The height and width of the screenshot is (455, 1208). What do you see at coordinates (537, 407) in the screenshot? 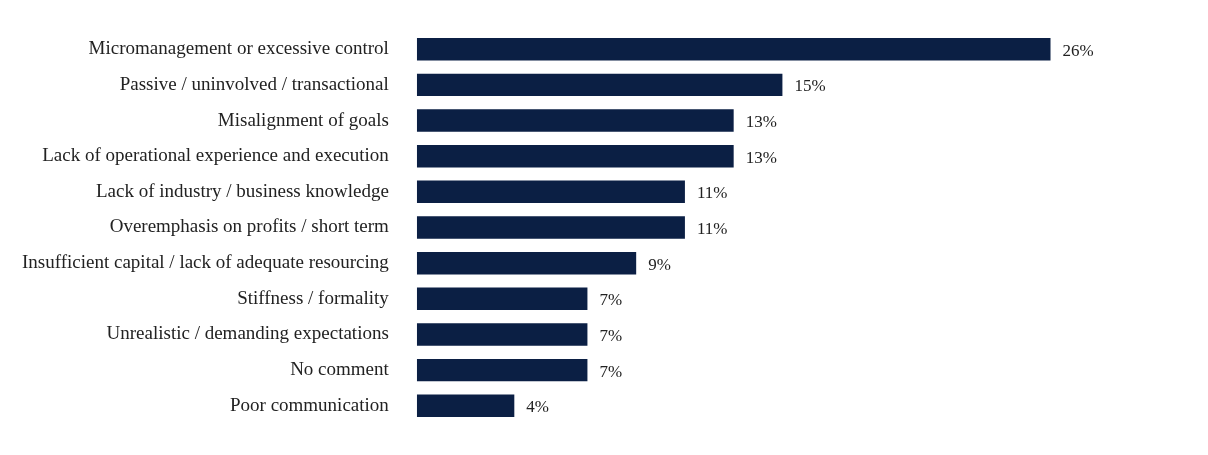
I see `data-label: 4%` at bounding box center [537, 407].